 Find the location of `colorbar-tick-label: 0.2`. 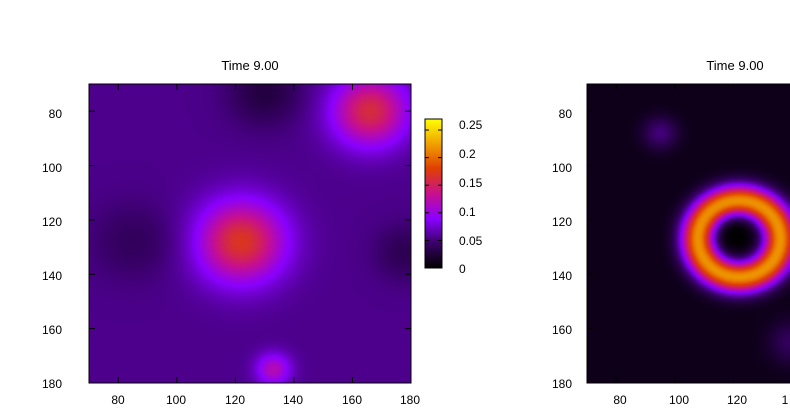

colorbar-tick-label: 0.2 is located at coordinates (467, 154).